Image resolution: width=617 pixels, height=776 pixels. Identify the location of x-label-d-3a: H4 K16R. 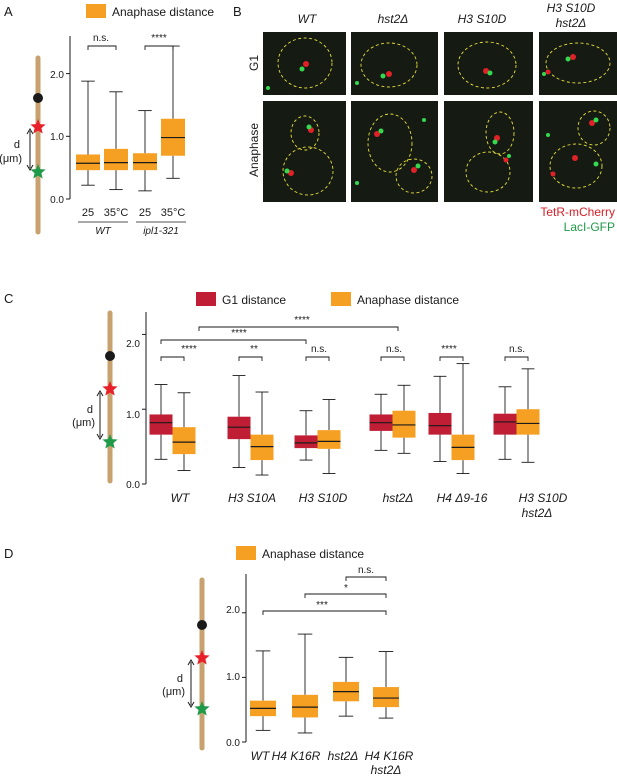
(389, 756).